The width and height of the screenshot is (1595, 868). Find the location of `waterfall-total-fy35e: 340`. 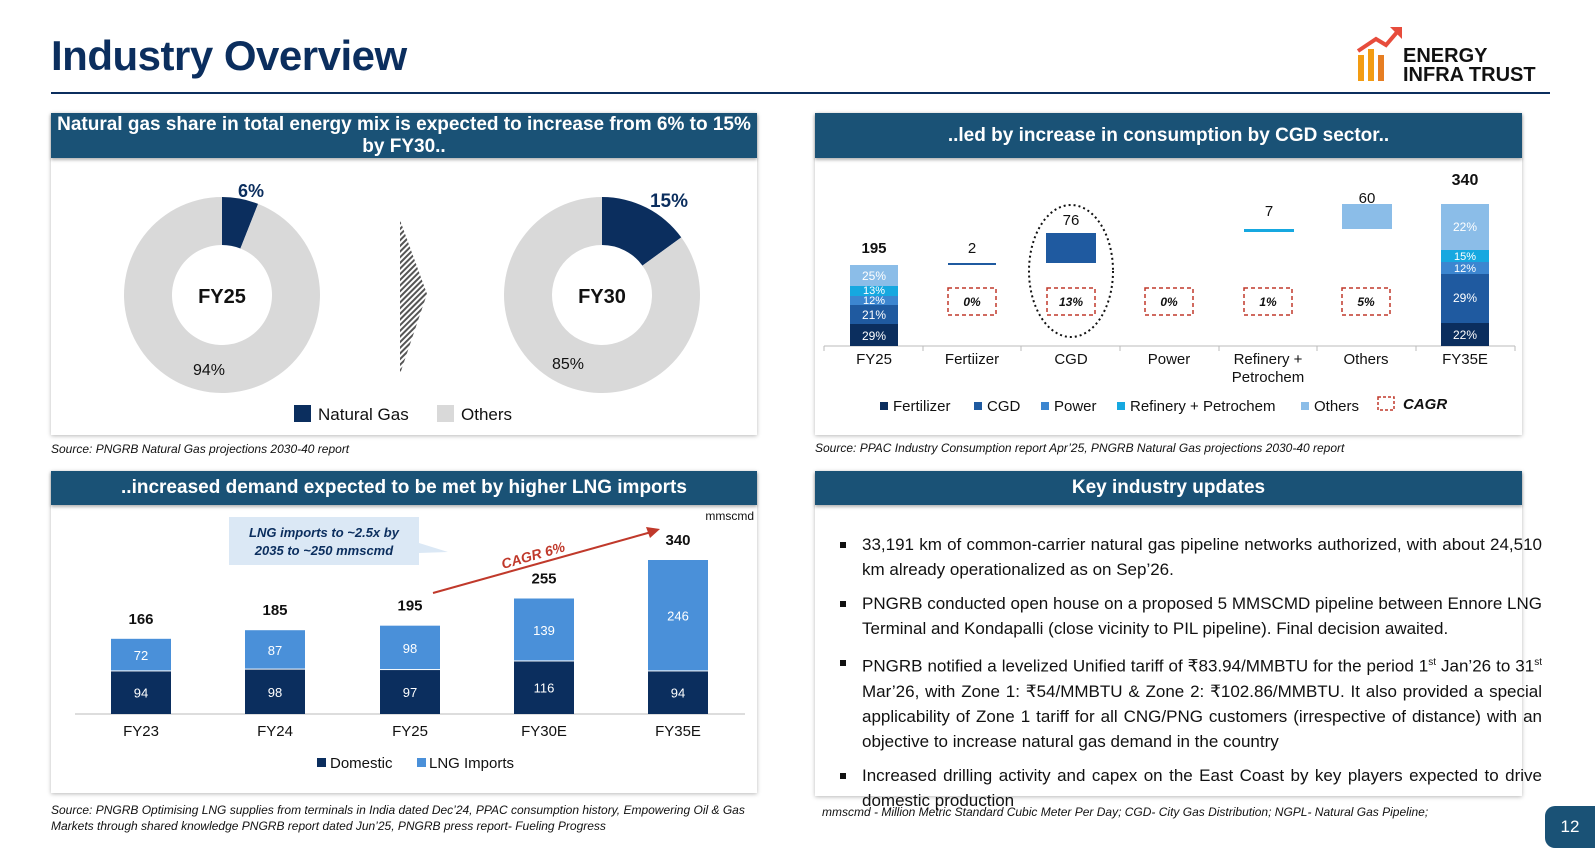

waterfall-total-fy35e: 340 is located at coordinates (1465, 180).